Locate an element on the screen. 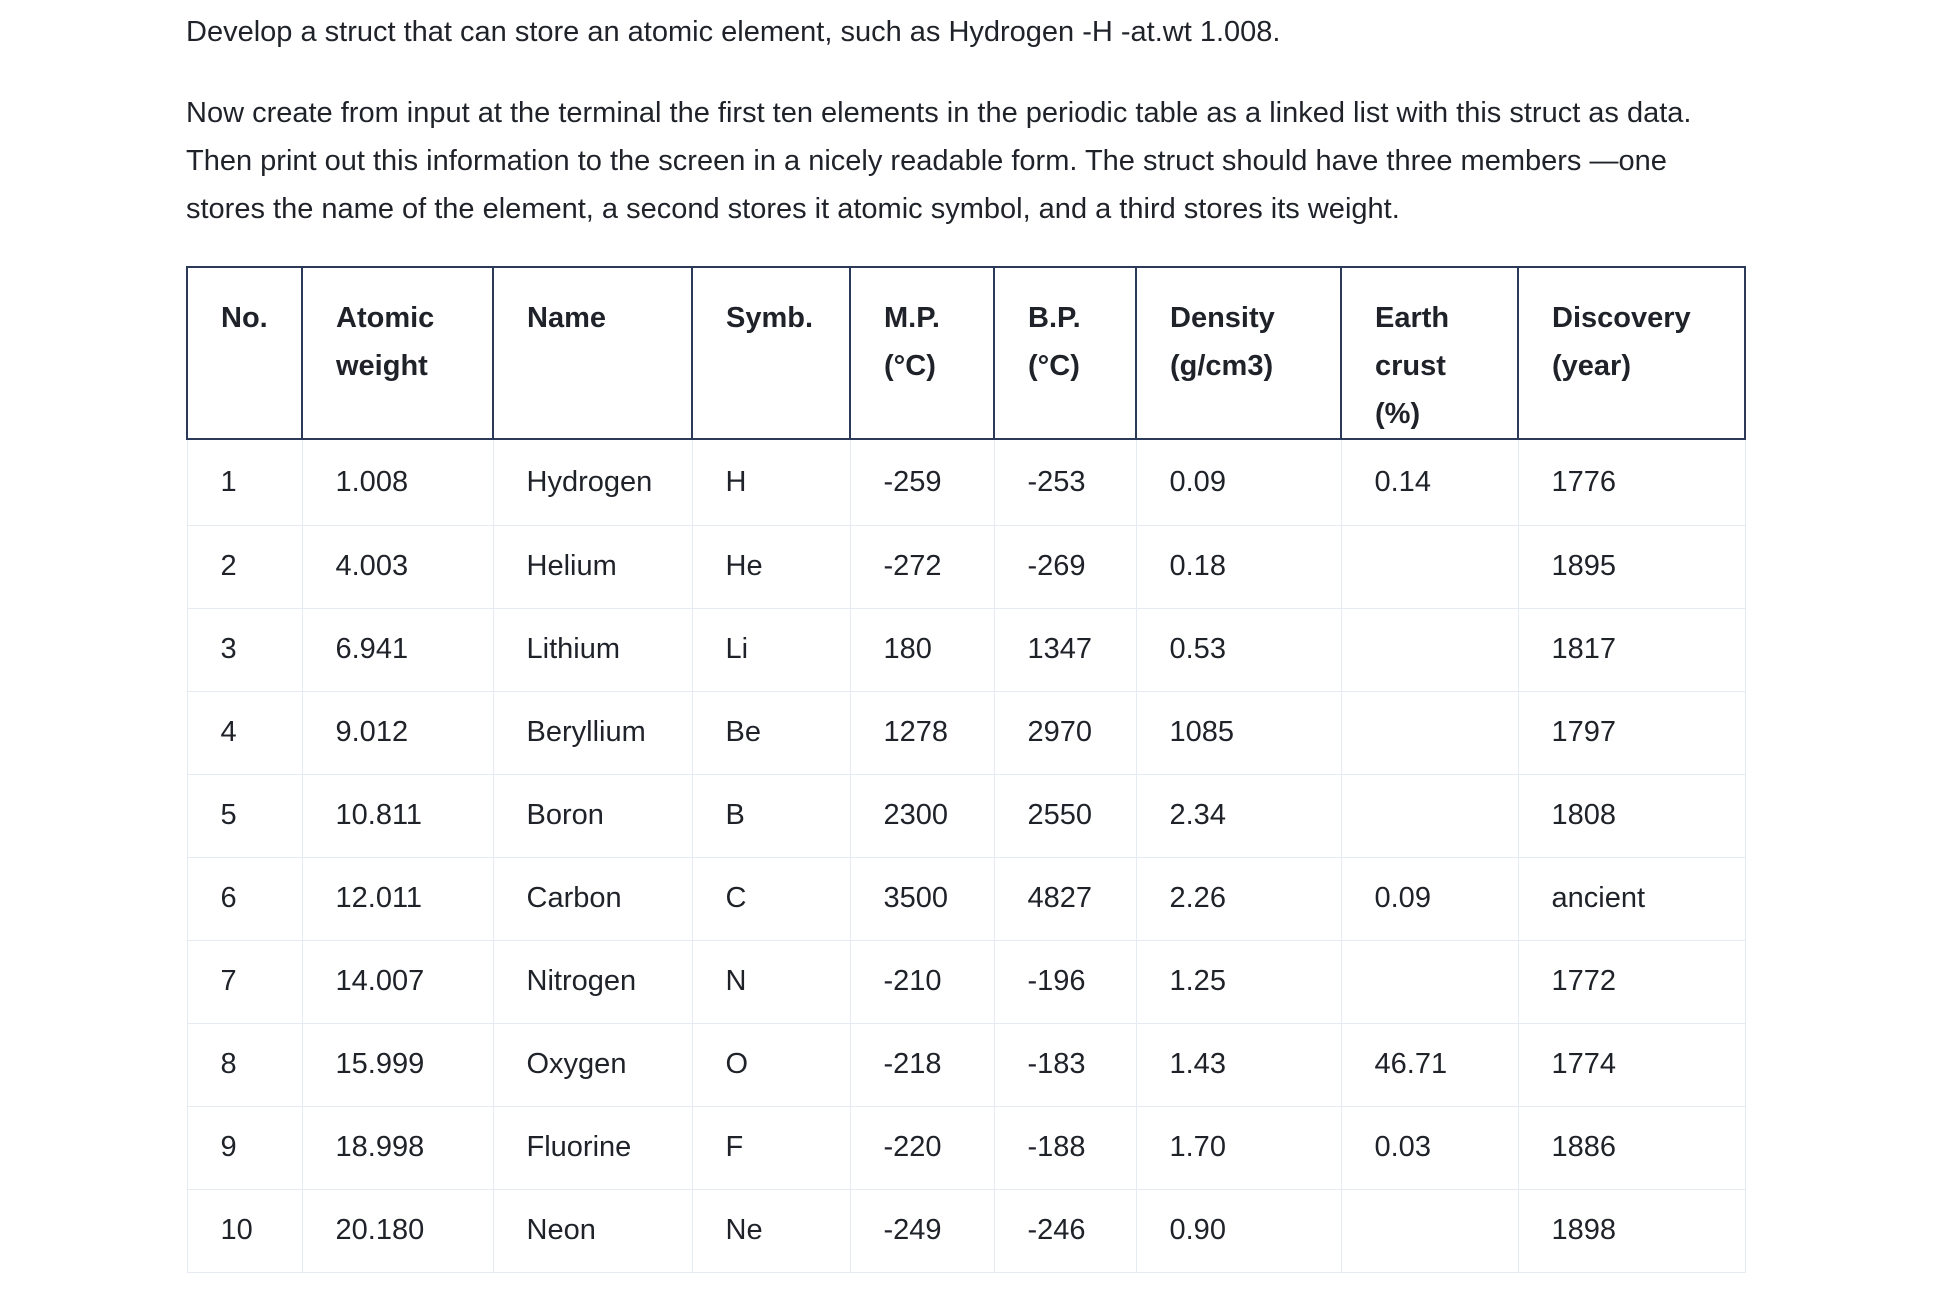  cell-earth-crust: 0.03 is located at coordinates (1429, 1147).